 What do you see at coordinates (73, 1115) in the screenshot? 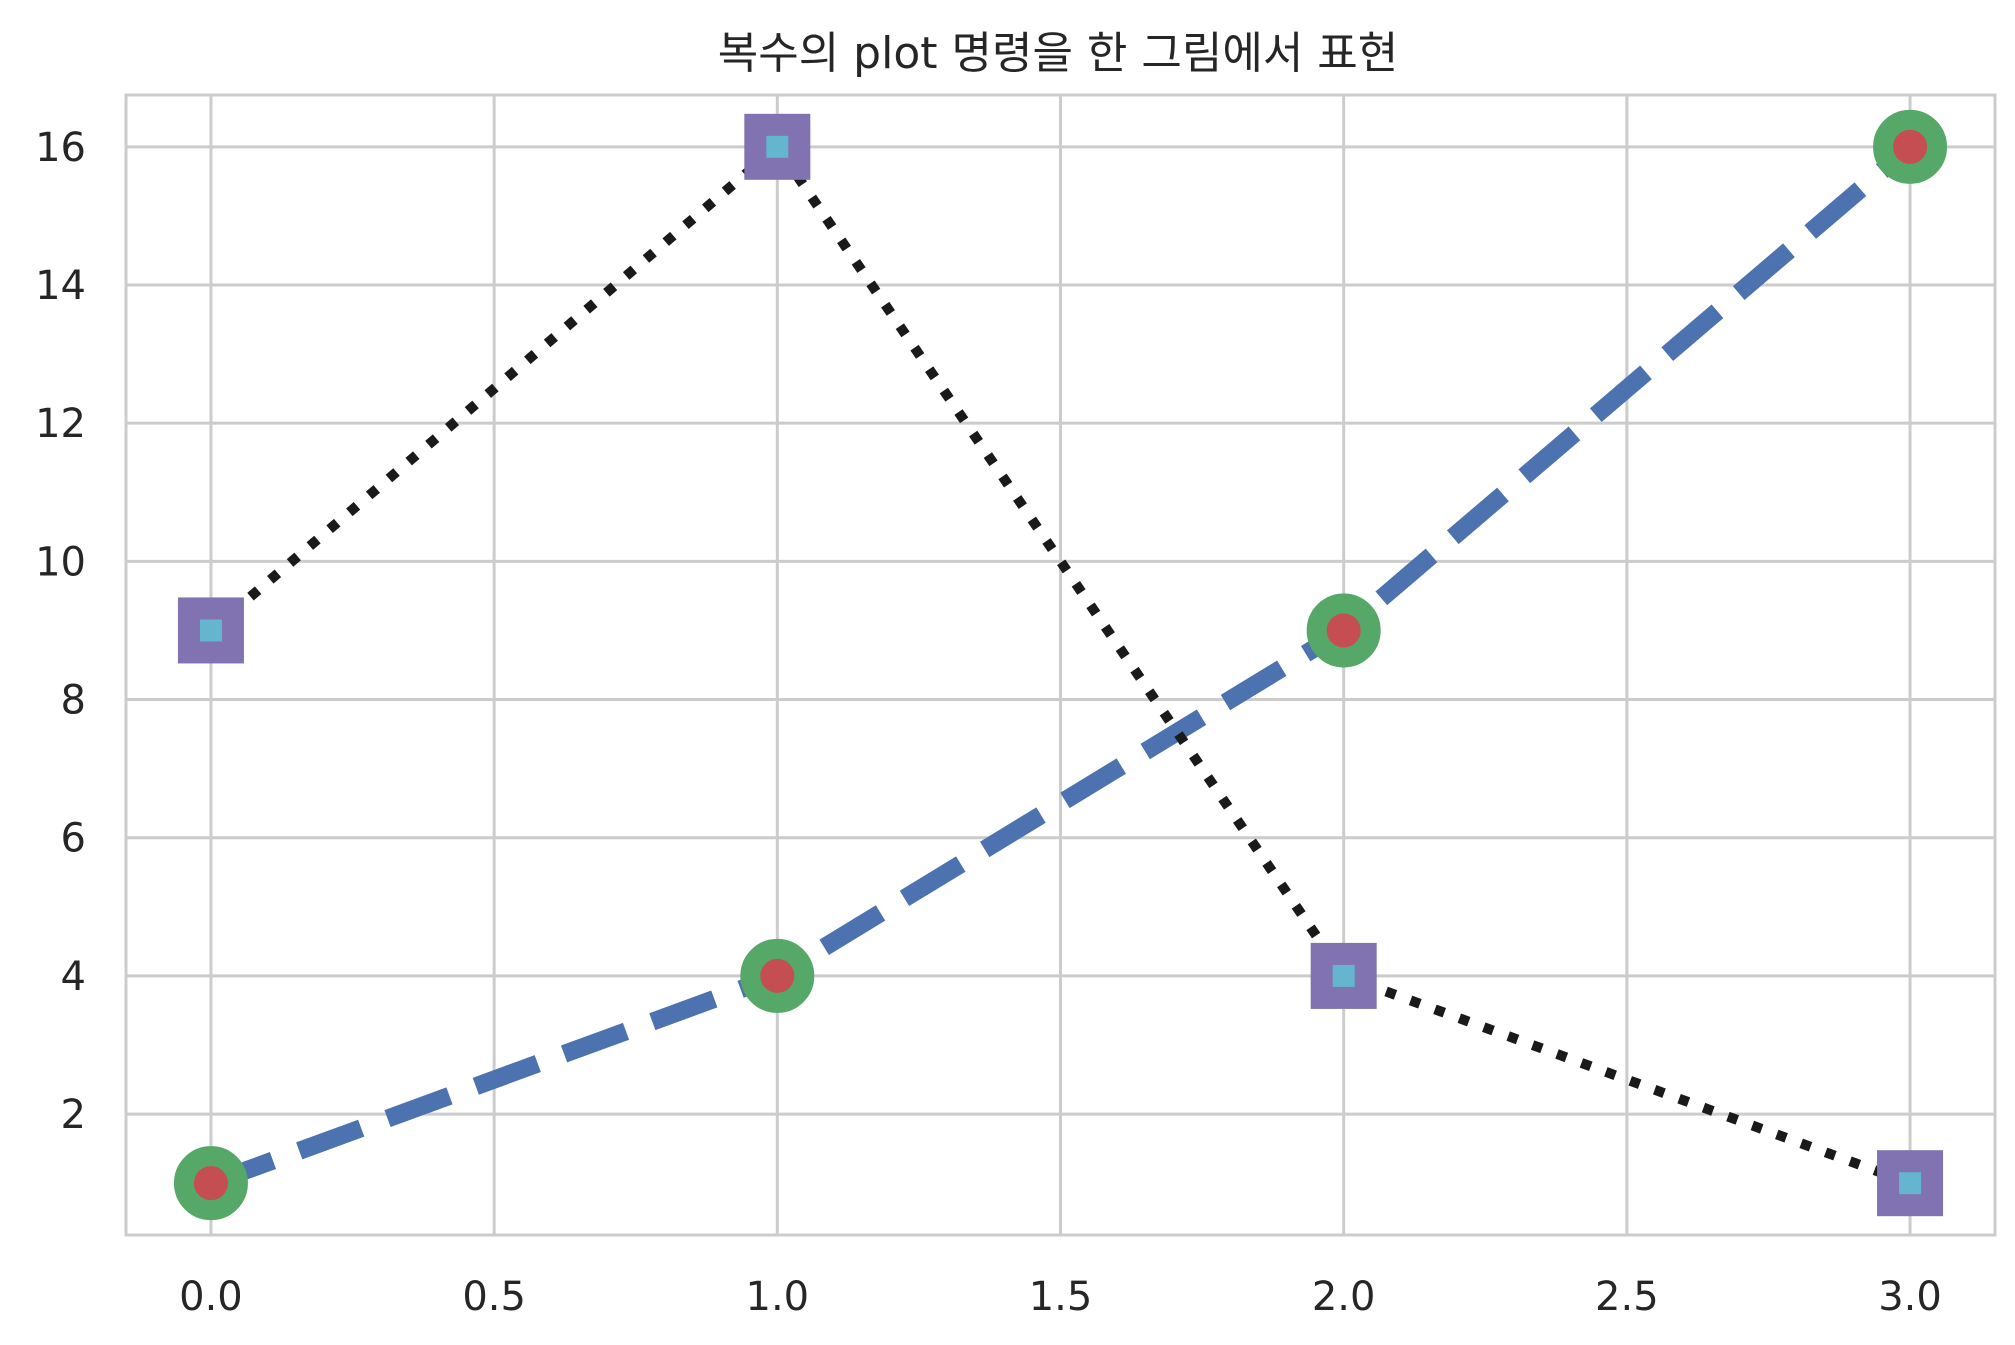
I see `y-tick-label-0: 2` at bounding box center [73, 1115].